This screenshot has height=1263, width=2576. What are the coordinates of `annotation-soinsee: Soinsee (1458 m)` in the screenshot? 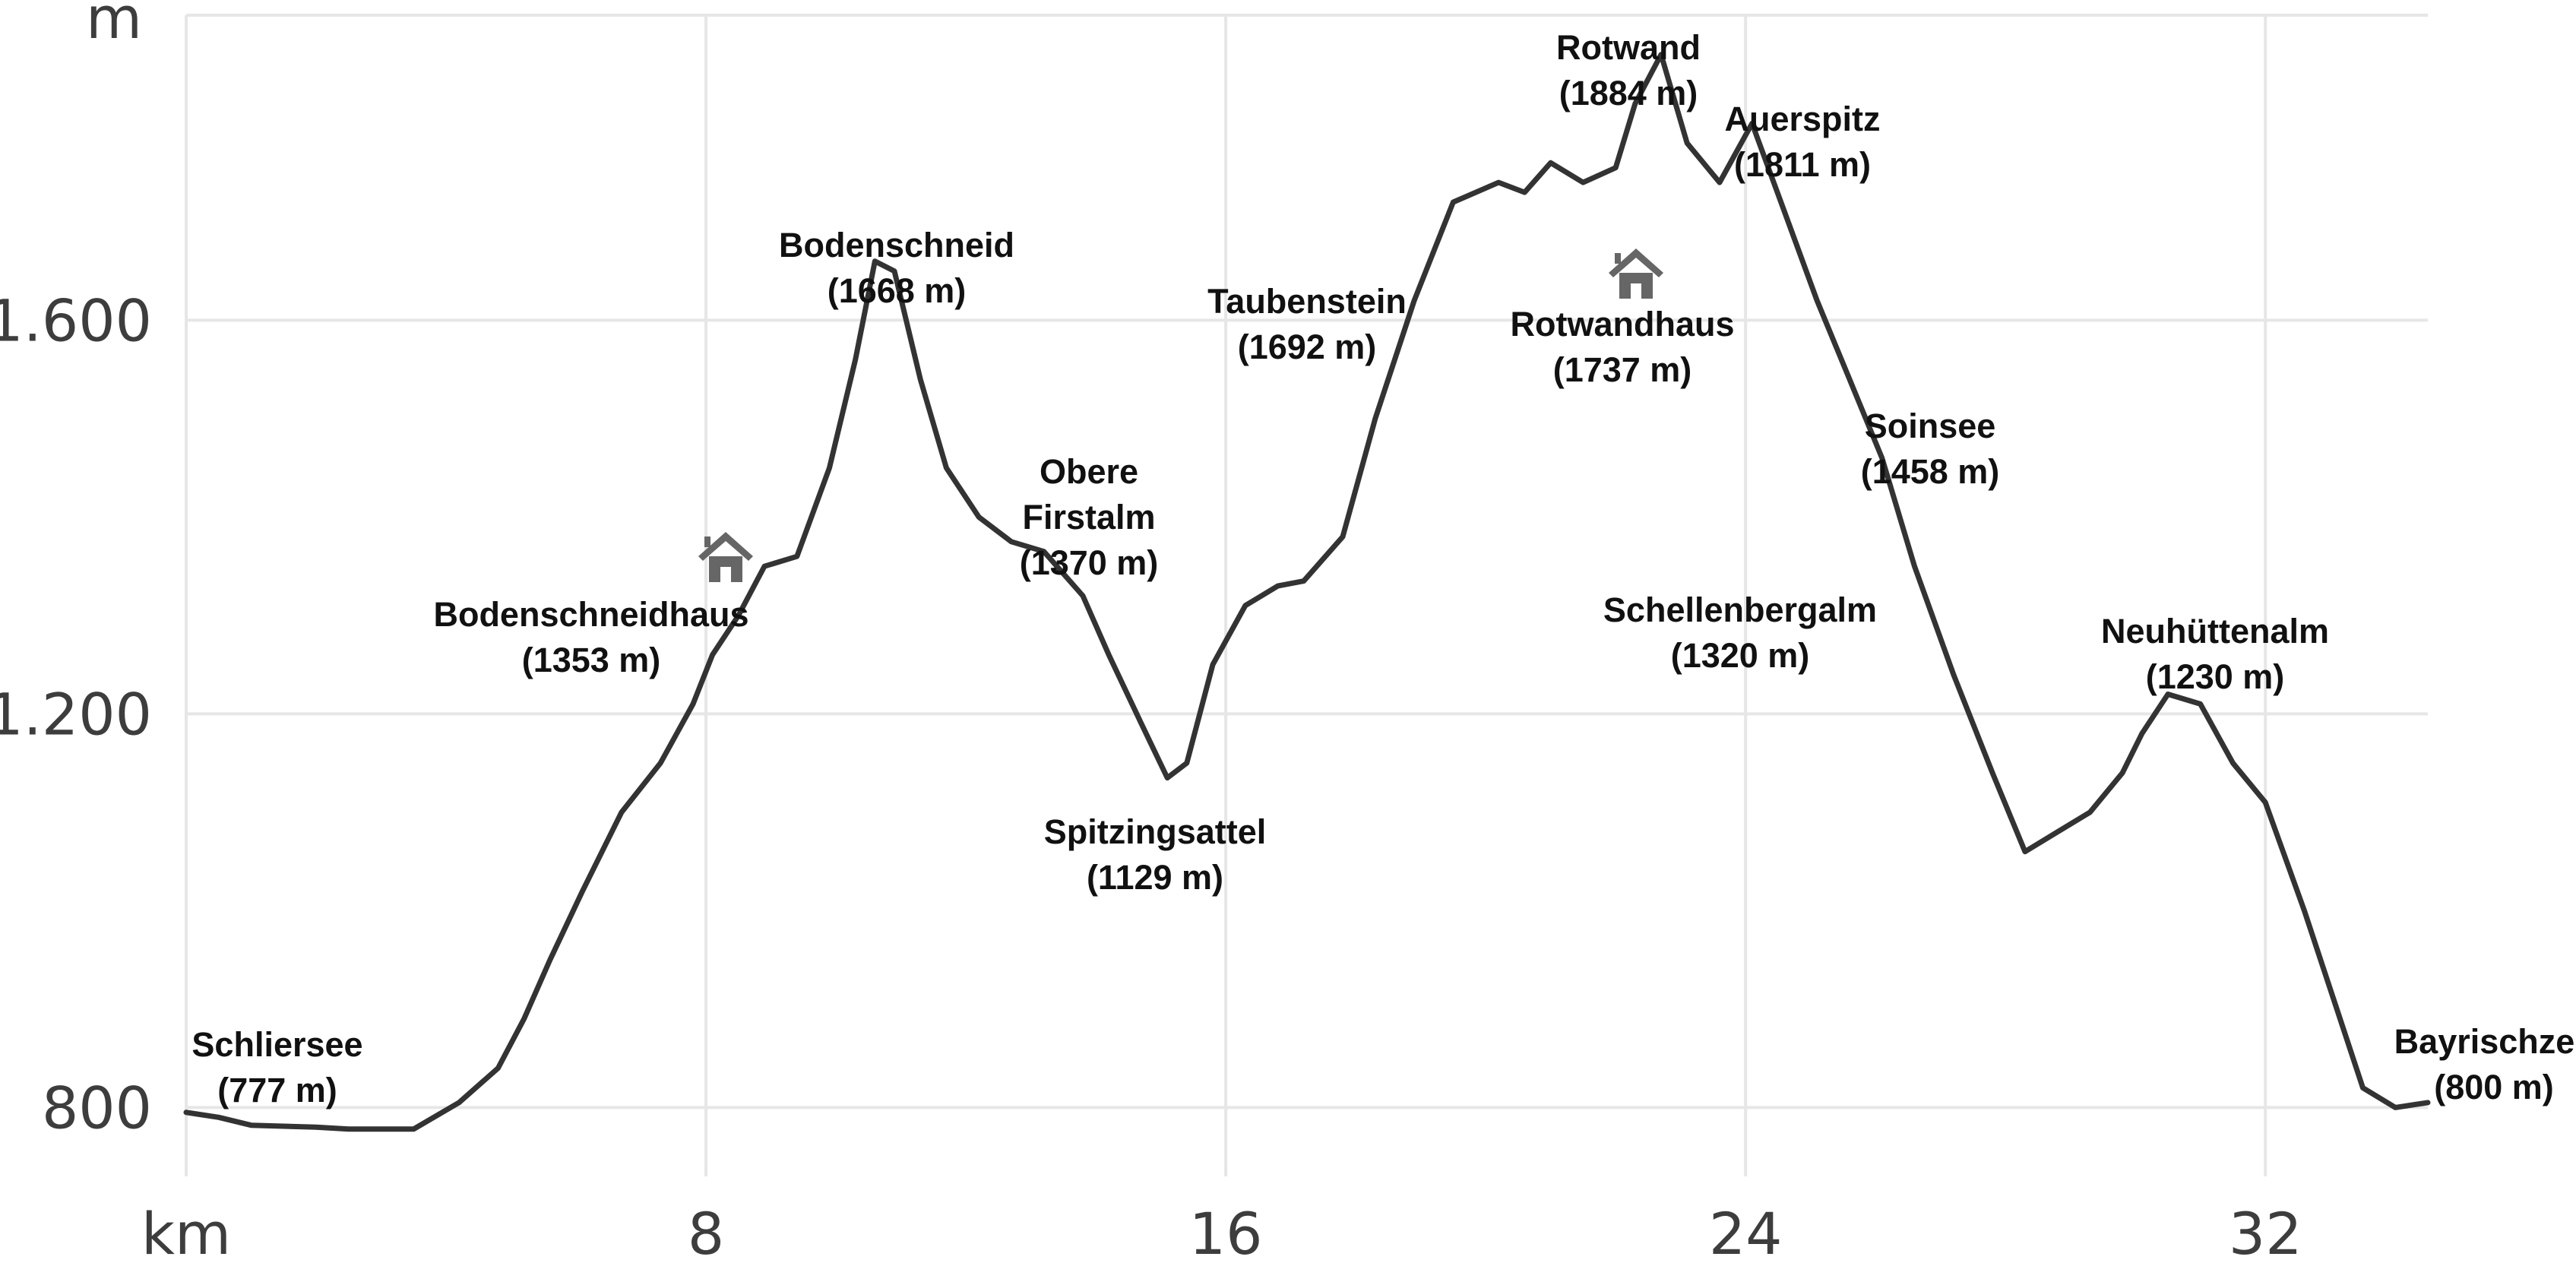 It's located at (1930, 449).